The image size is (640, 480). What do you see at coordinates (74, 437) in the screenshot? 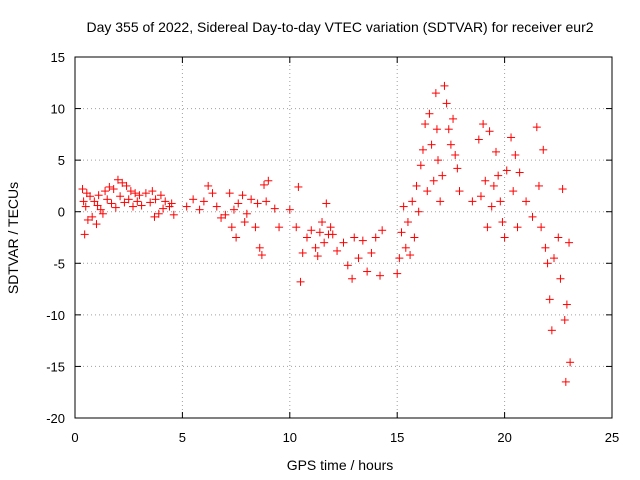
I see `x-tick-label: 0` at bounding box center [74, 437].